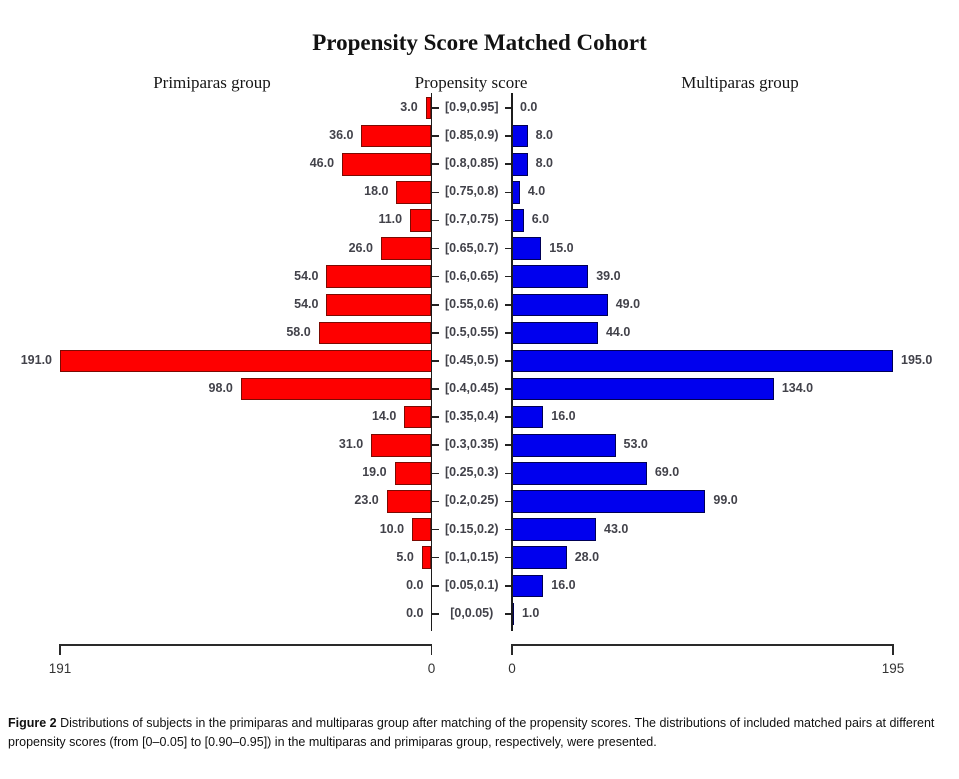 This screenshot has height=779, width=959. What do you see at coordinates (471, 82) in the screenshot?
I see `center-axis-header: Propensity score` at bounding box center [471, 82].